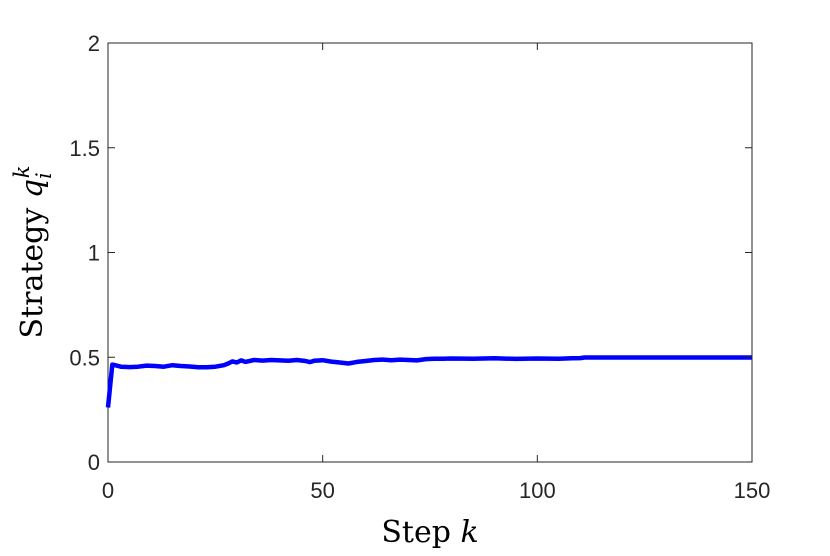 The height and width of the screenshot is (556, 830). I want to click on series-line, so click(428, 381).